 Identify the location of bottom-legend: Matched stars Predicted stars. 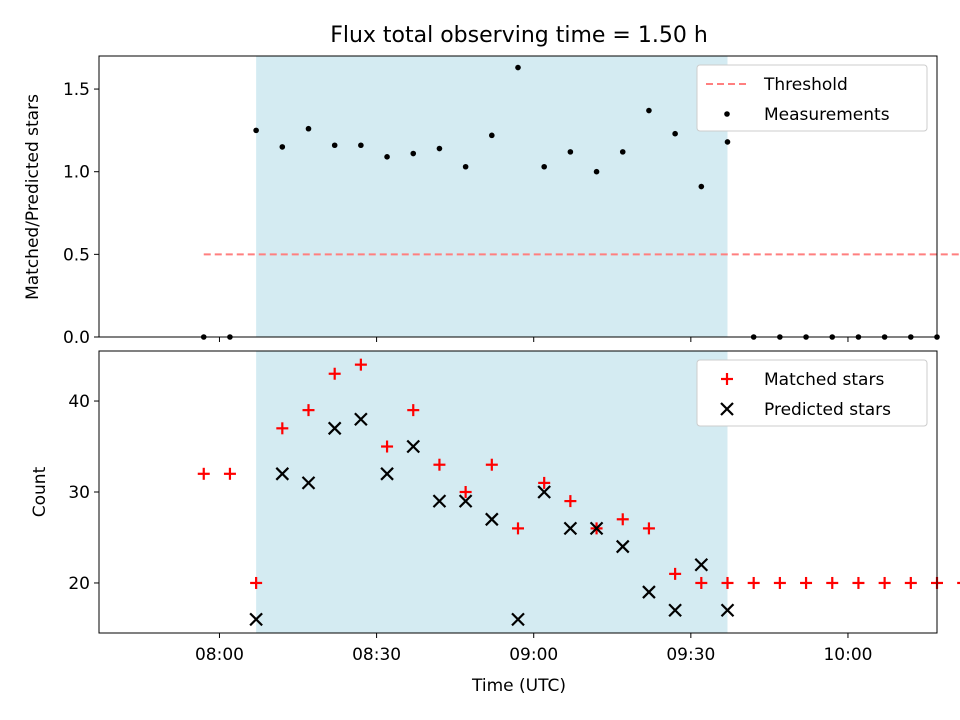
(812, 393).